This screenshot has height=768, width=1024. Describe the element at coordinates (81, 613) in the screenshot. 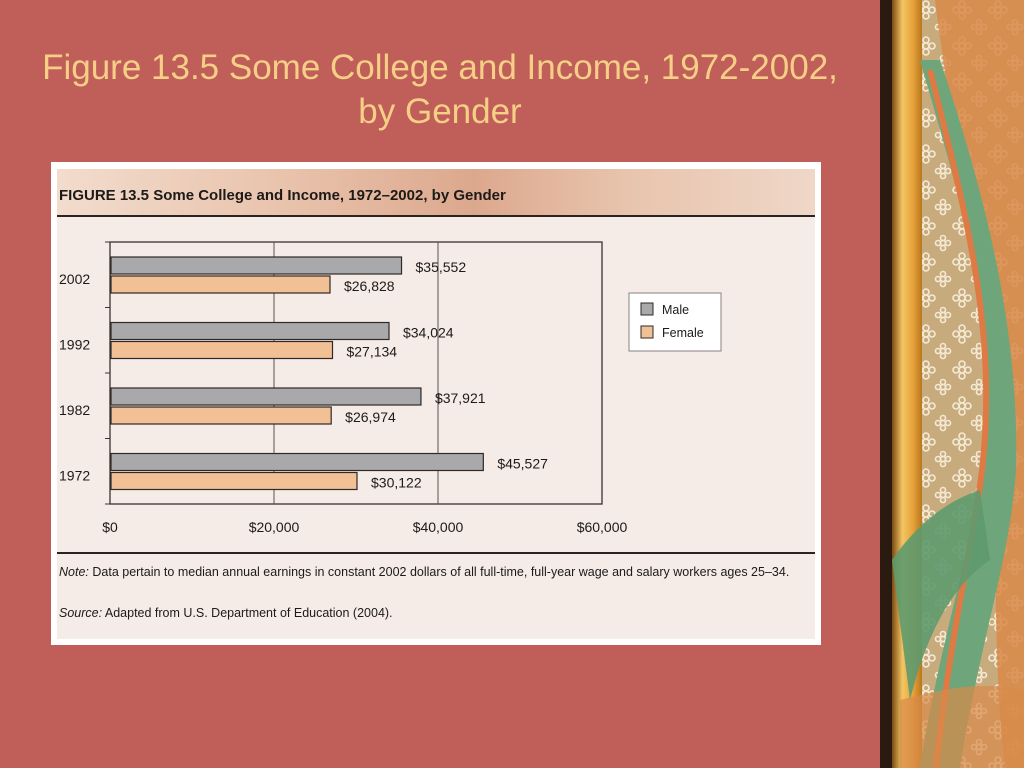

I see `source-label: Source:` at that location.